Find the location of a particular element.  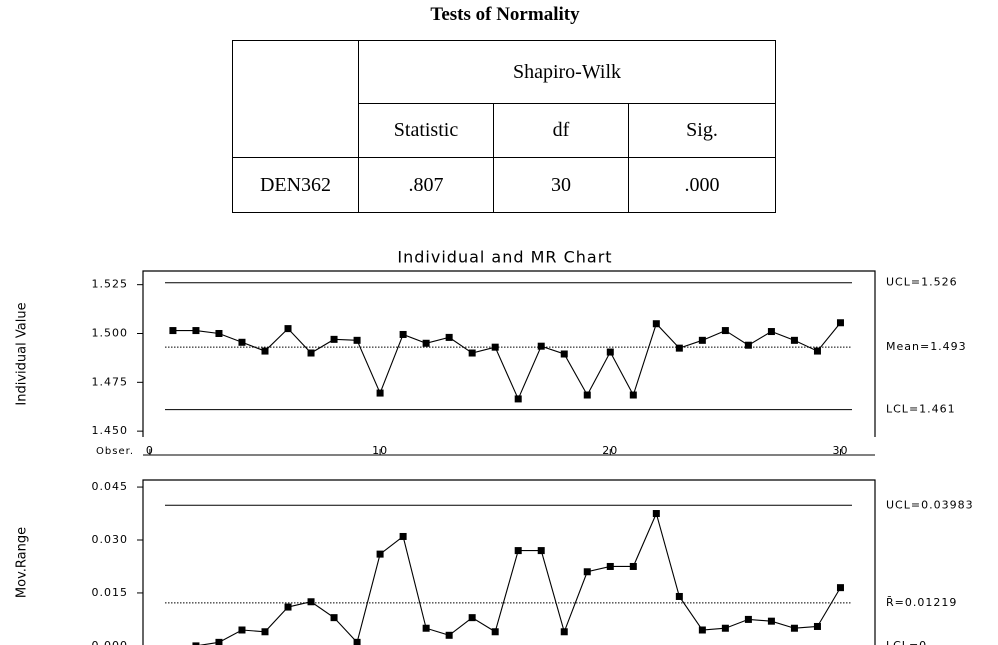

cell: .807 is located at coordinates (426, 185).